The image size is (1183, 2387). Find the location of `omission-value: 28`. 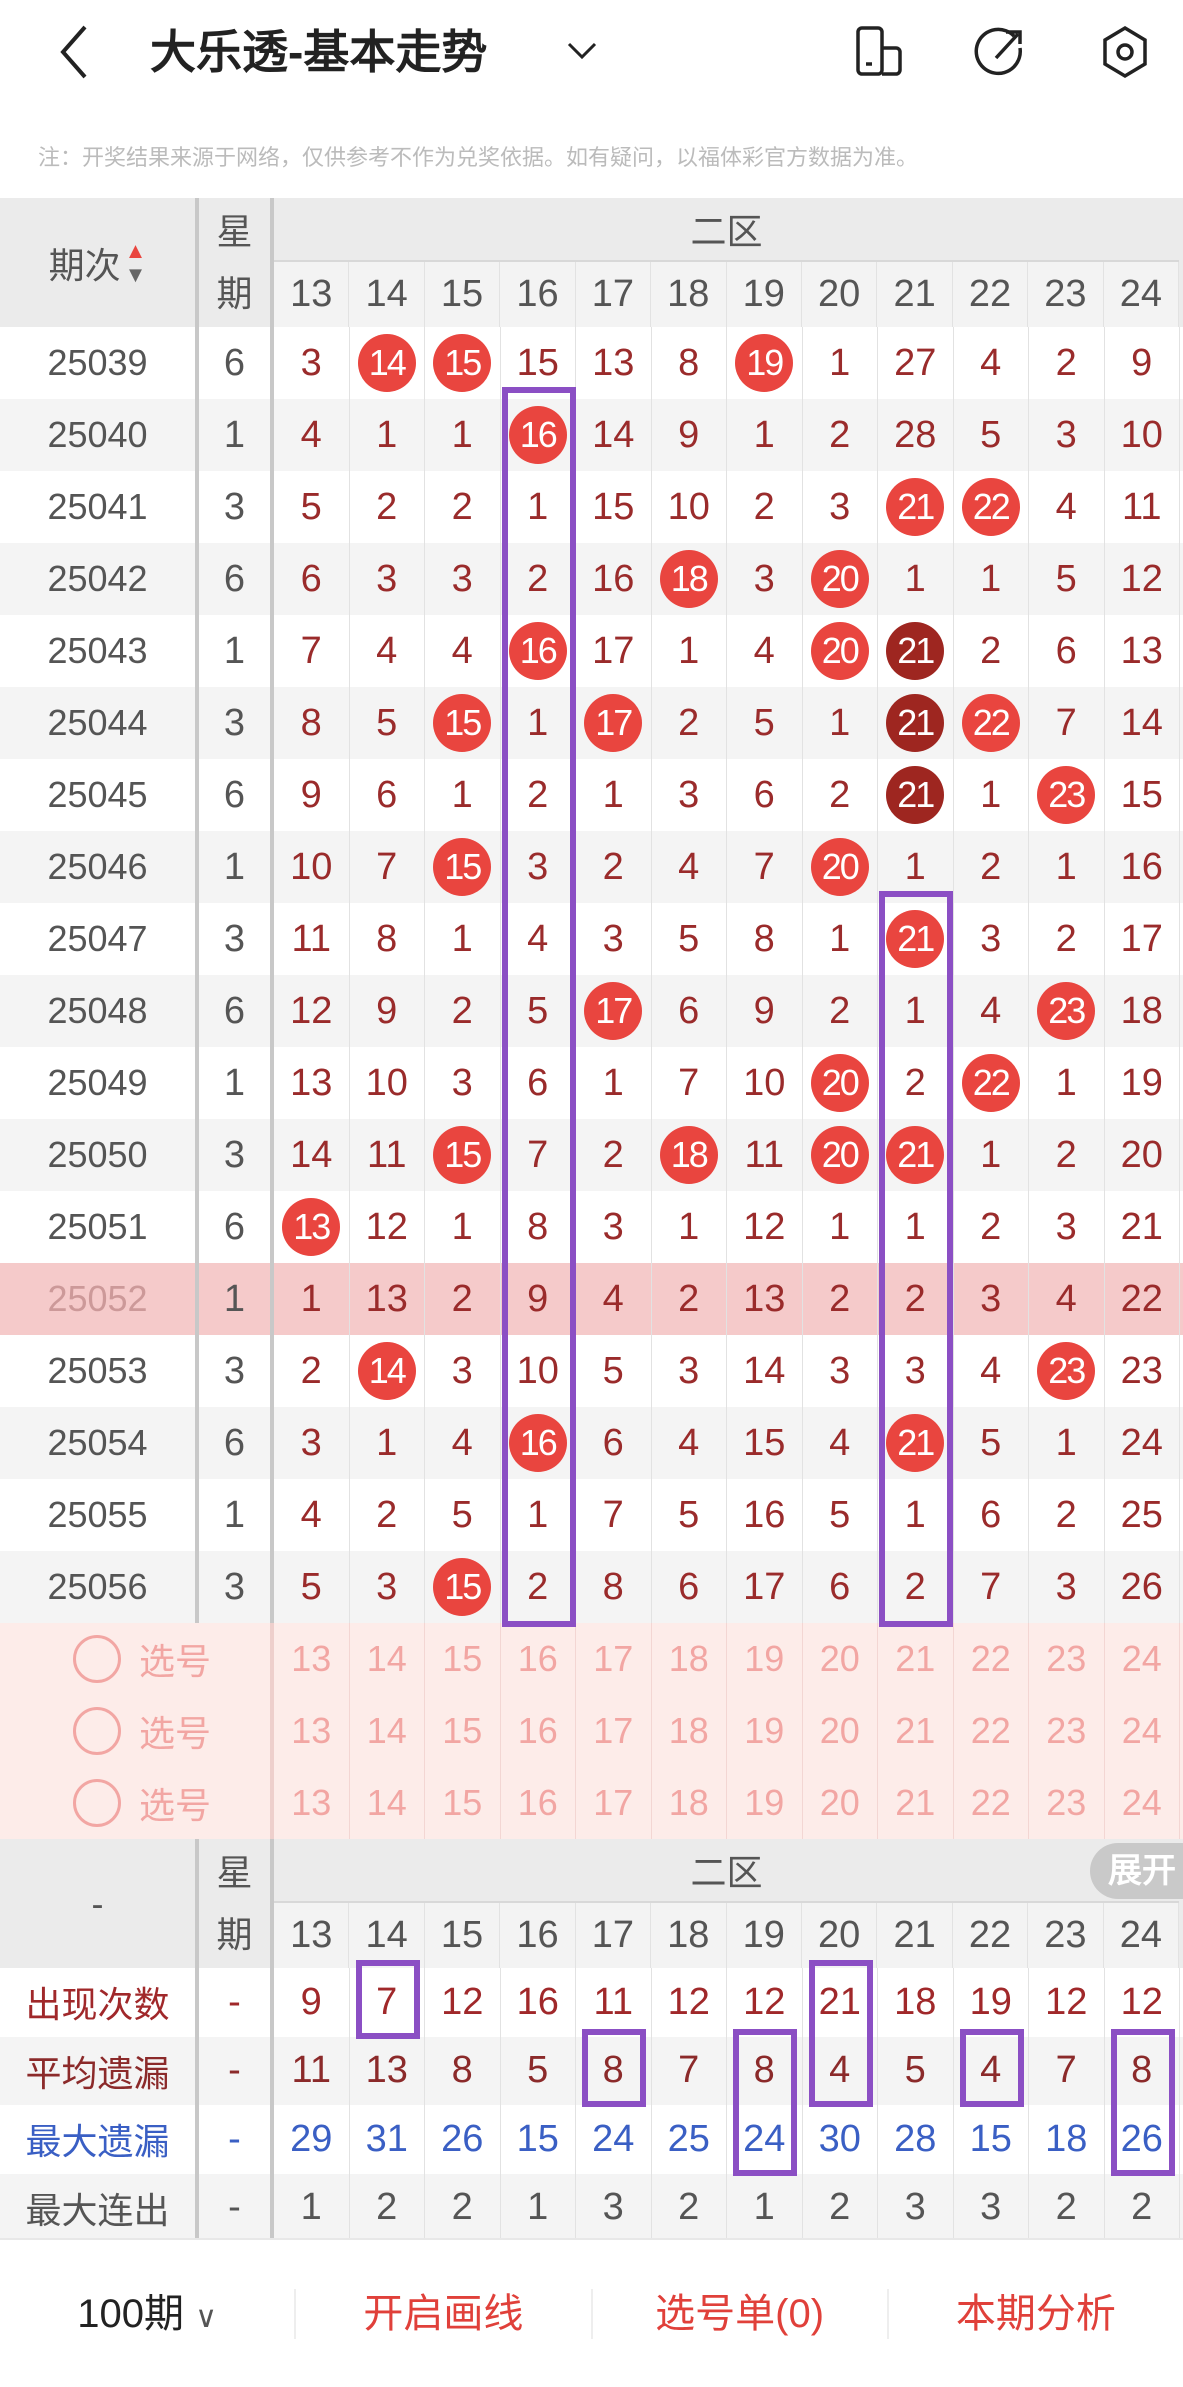

omission-value: 28 is located at coordinates (915, 434).